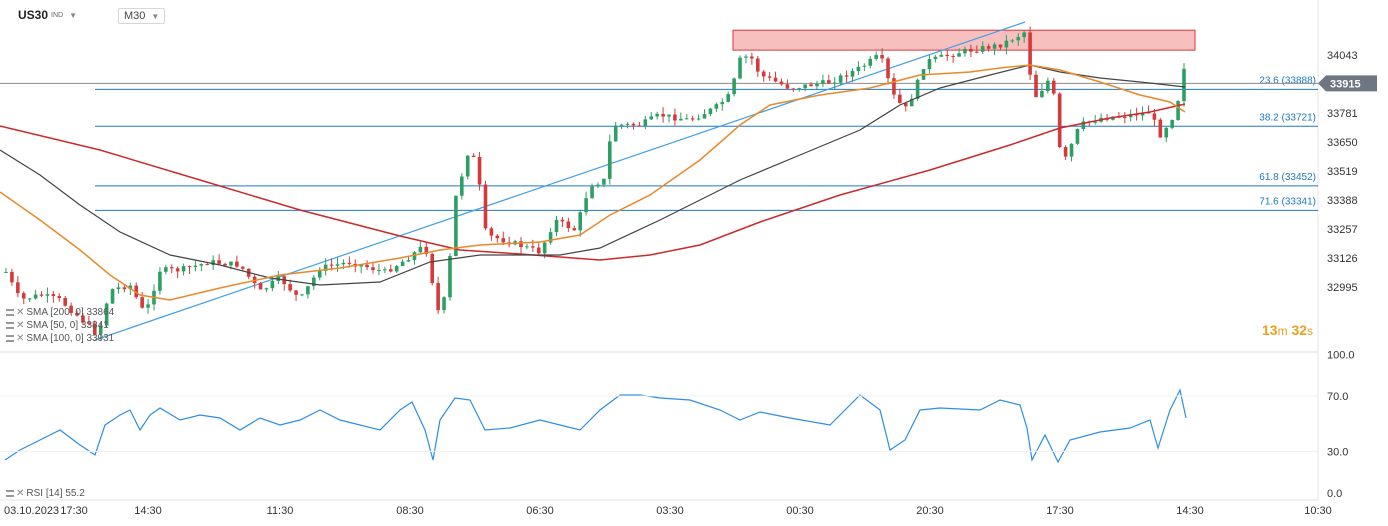  Describe the element at coordinates (60, 338) in the screenshot. I see `sma-legend-row: ✕ SMA [100, 0] 33931` at that location.